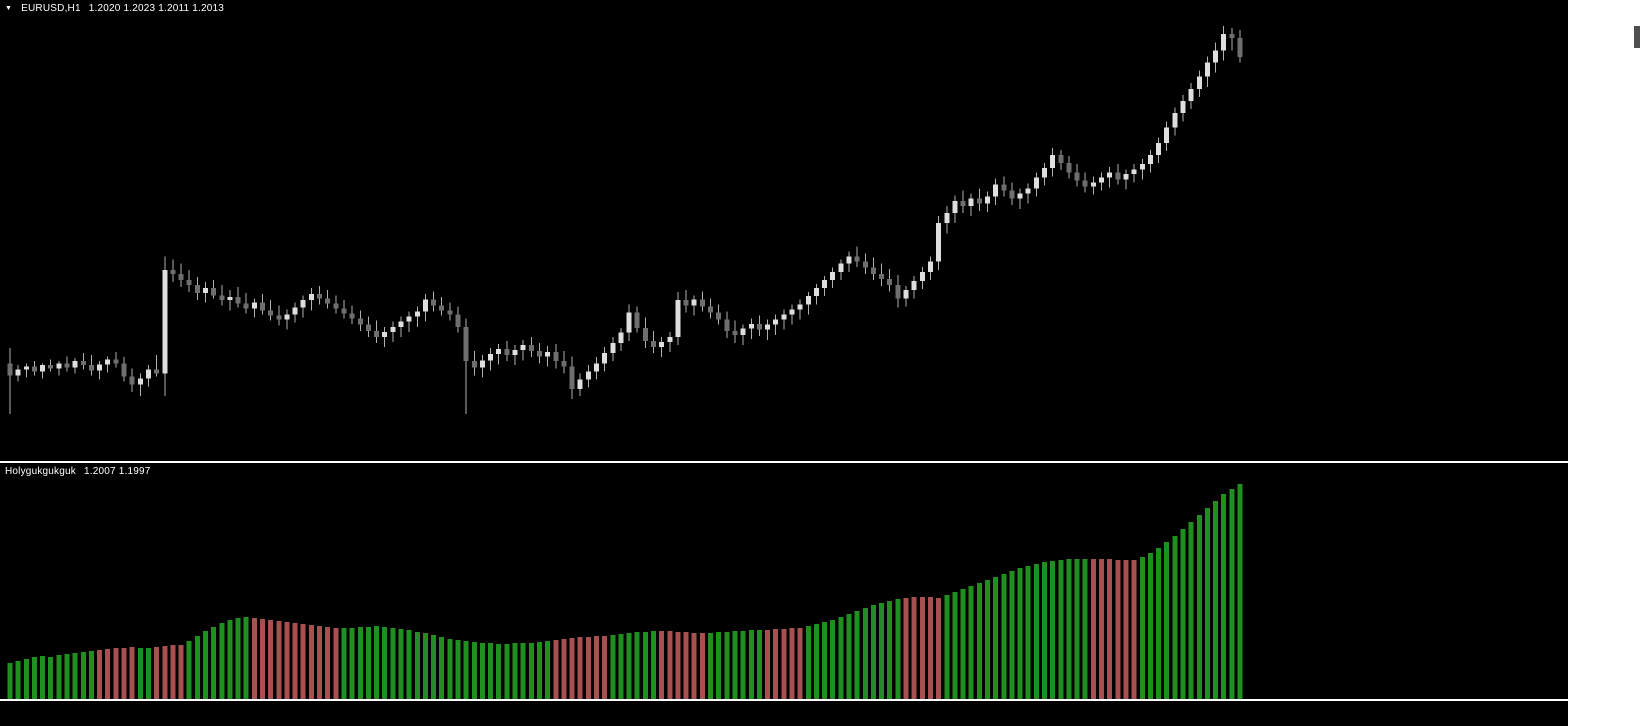 The height and width of the screenshot is (726, 1641). Describe the element at coordinates (784, 713) in the screenshot. I see `bottom-strip` at that location.